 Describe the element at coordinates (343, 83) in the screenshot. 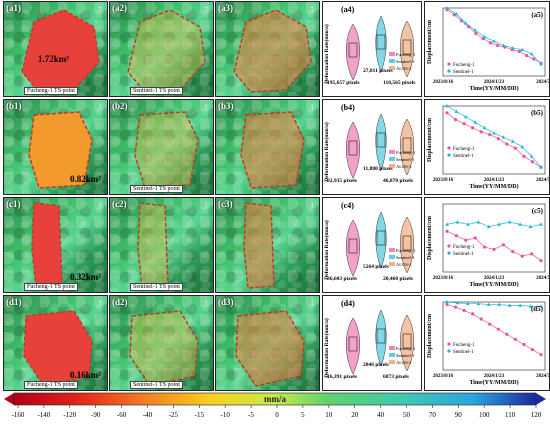

I see `pixel-count-label: 195,657 pixels` at that location.